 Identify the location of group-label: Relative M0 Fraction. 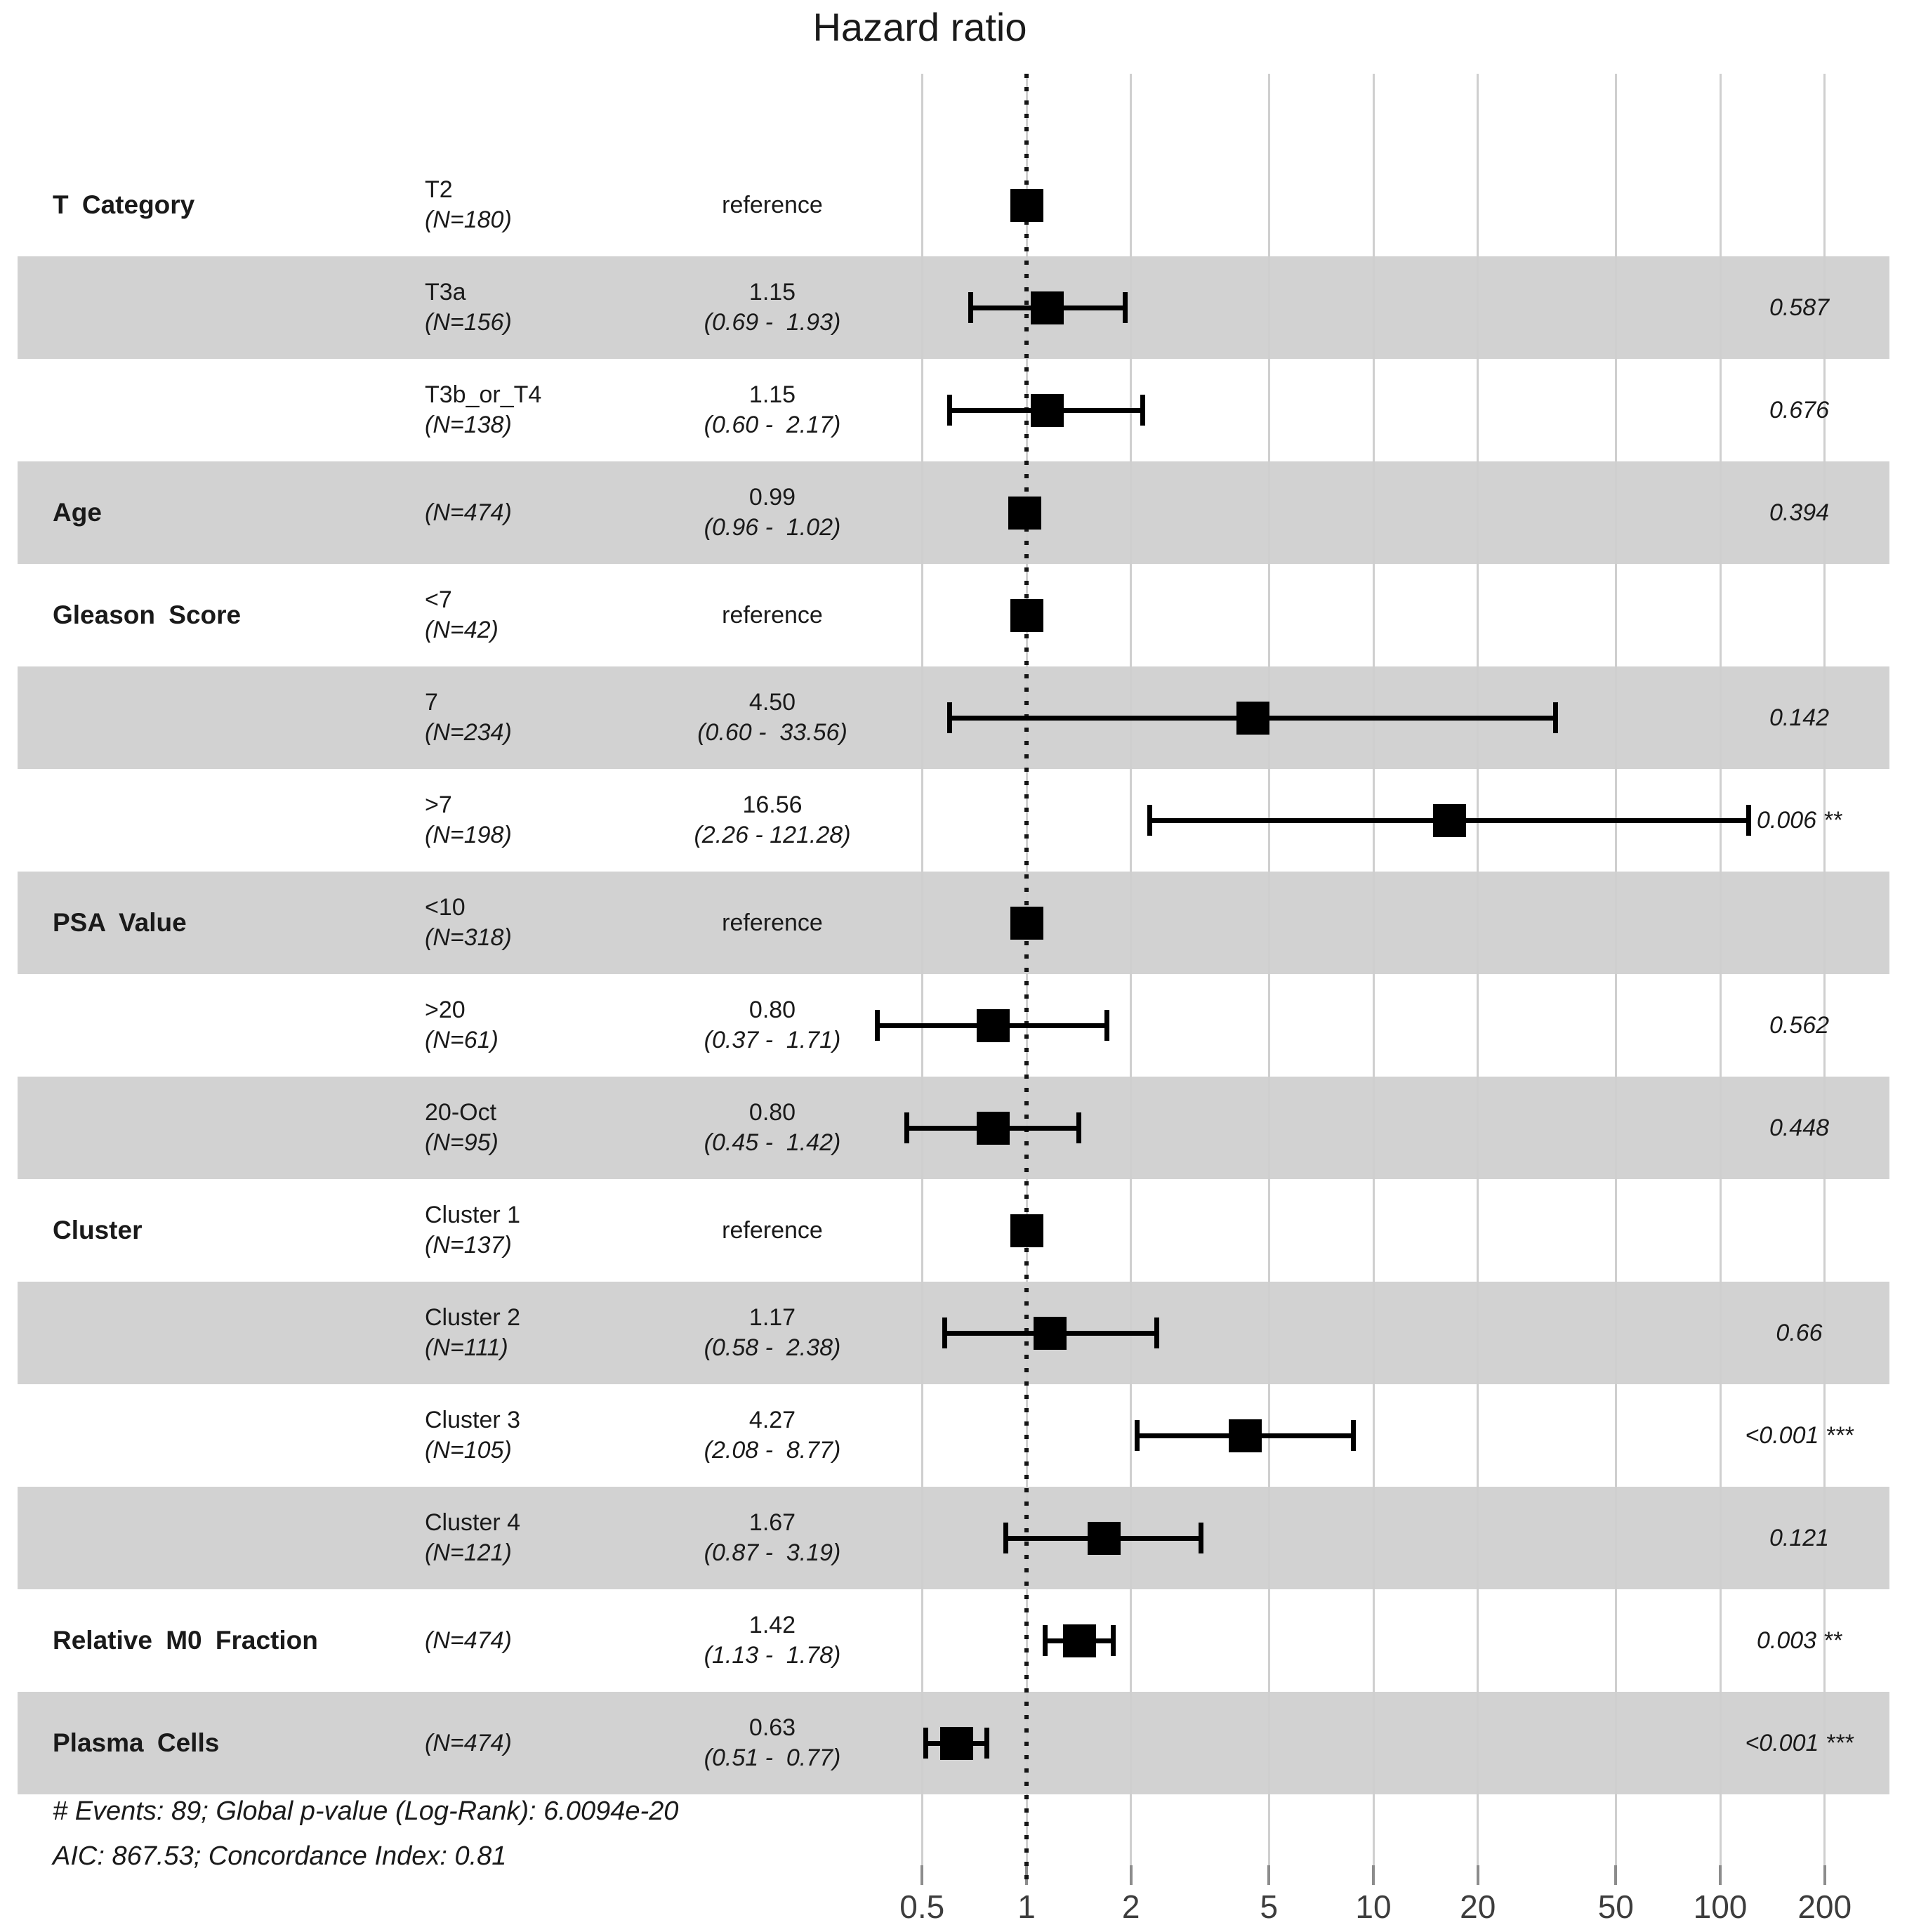
(185, 1640).